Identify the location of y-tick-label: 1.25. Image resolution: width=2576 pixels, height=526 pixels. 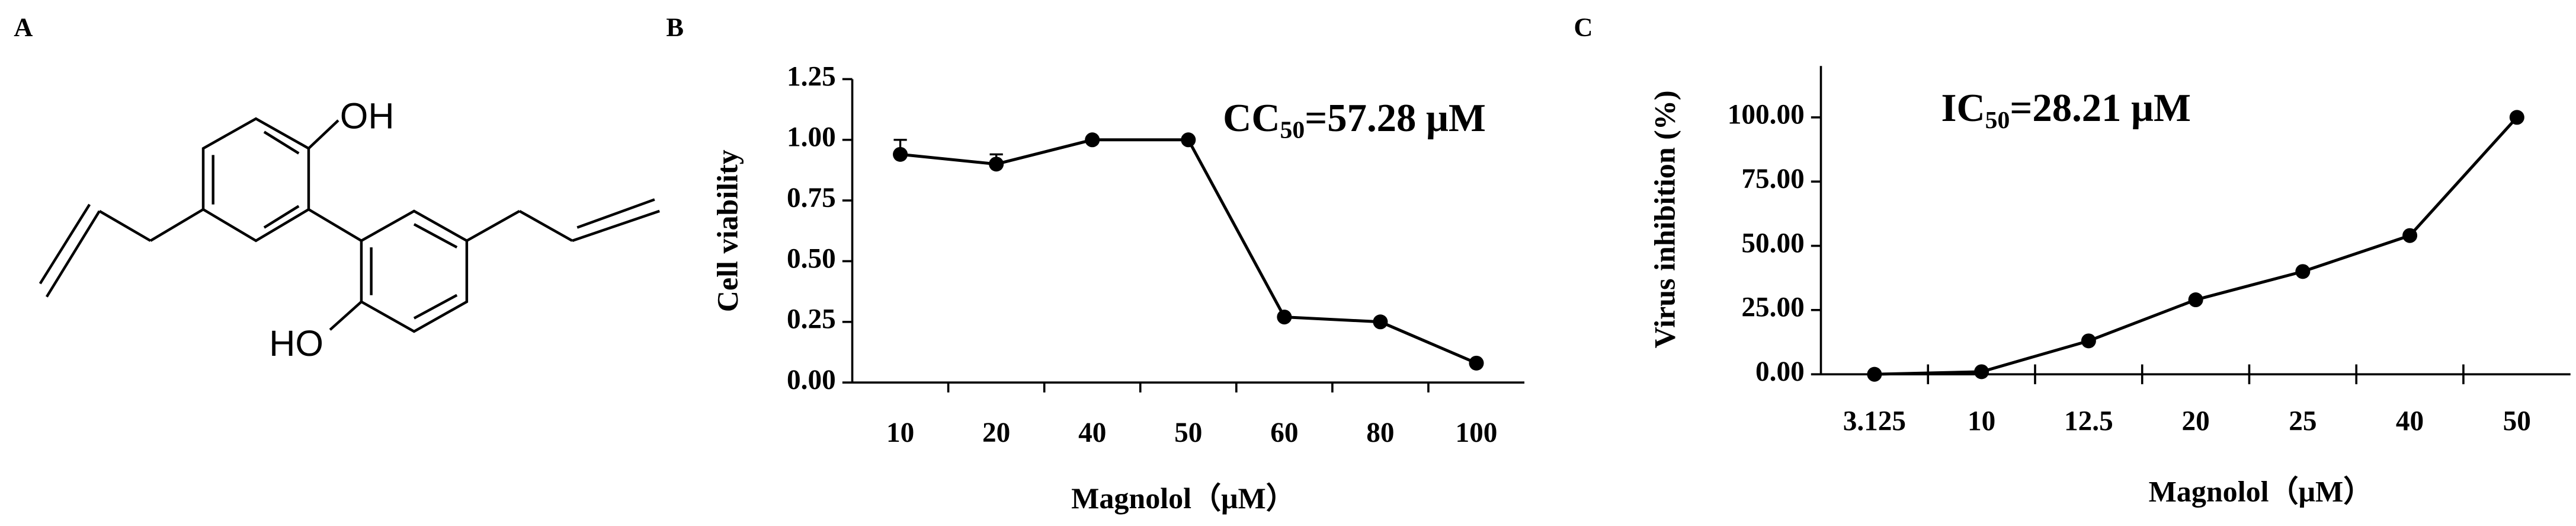
(812, 76).